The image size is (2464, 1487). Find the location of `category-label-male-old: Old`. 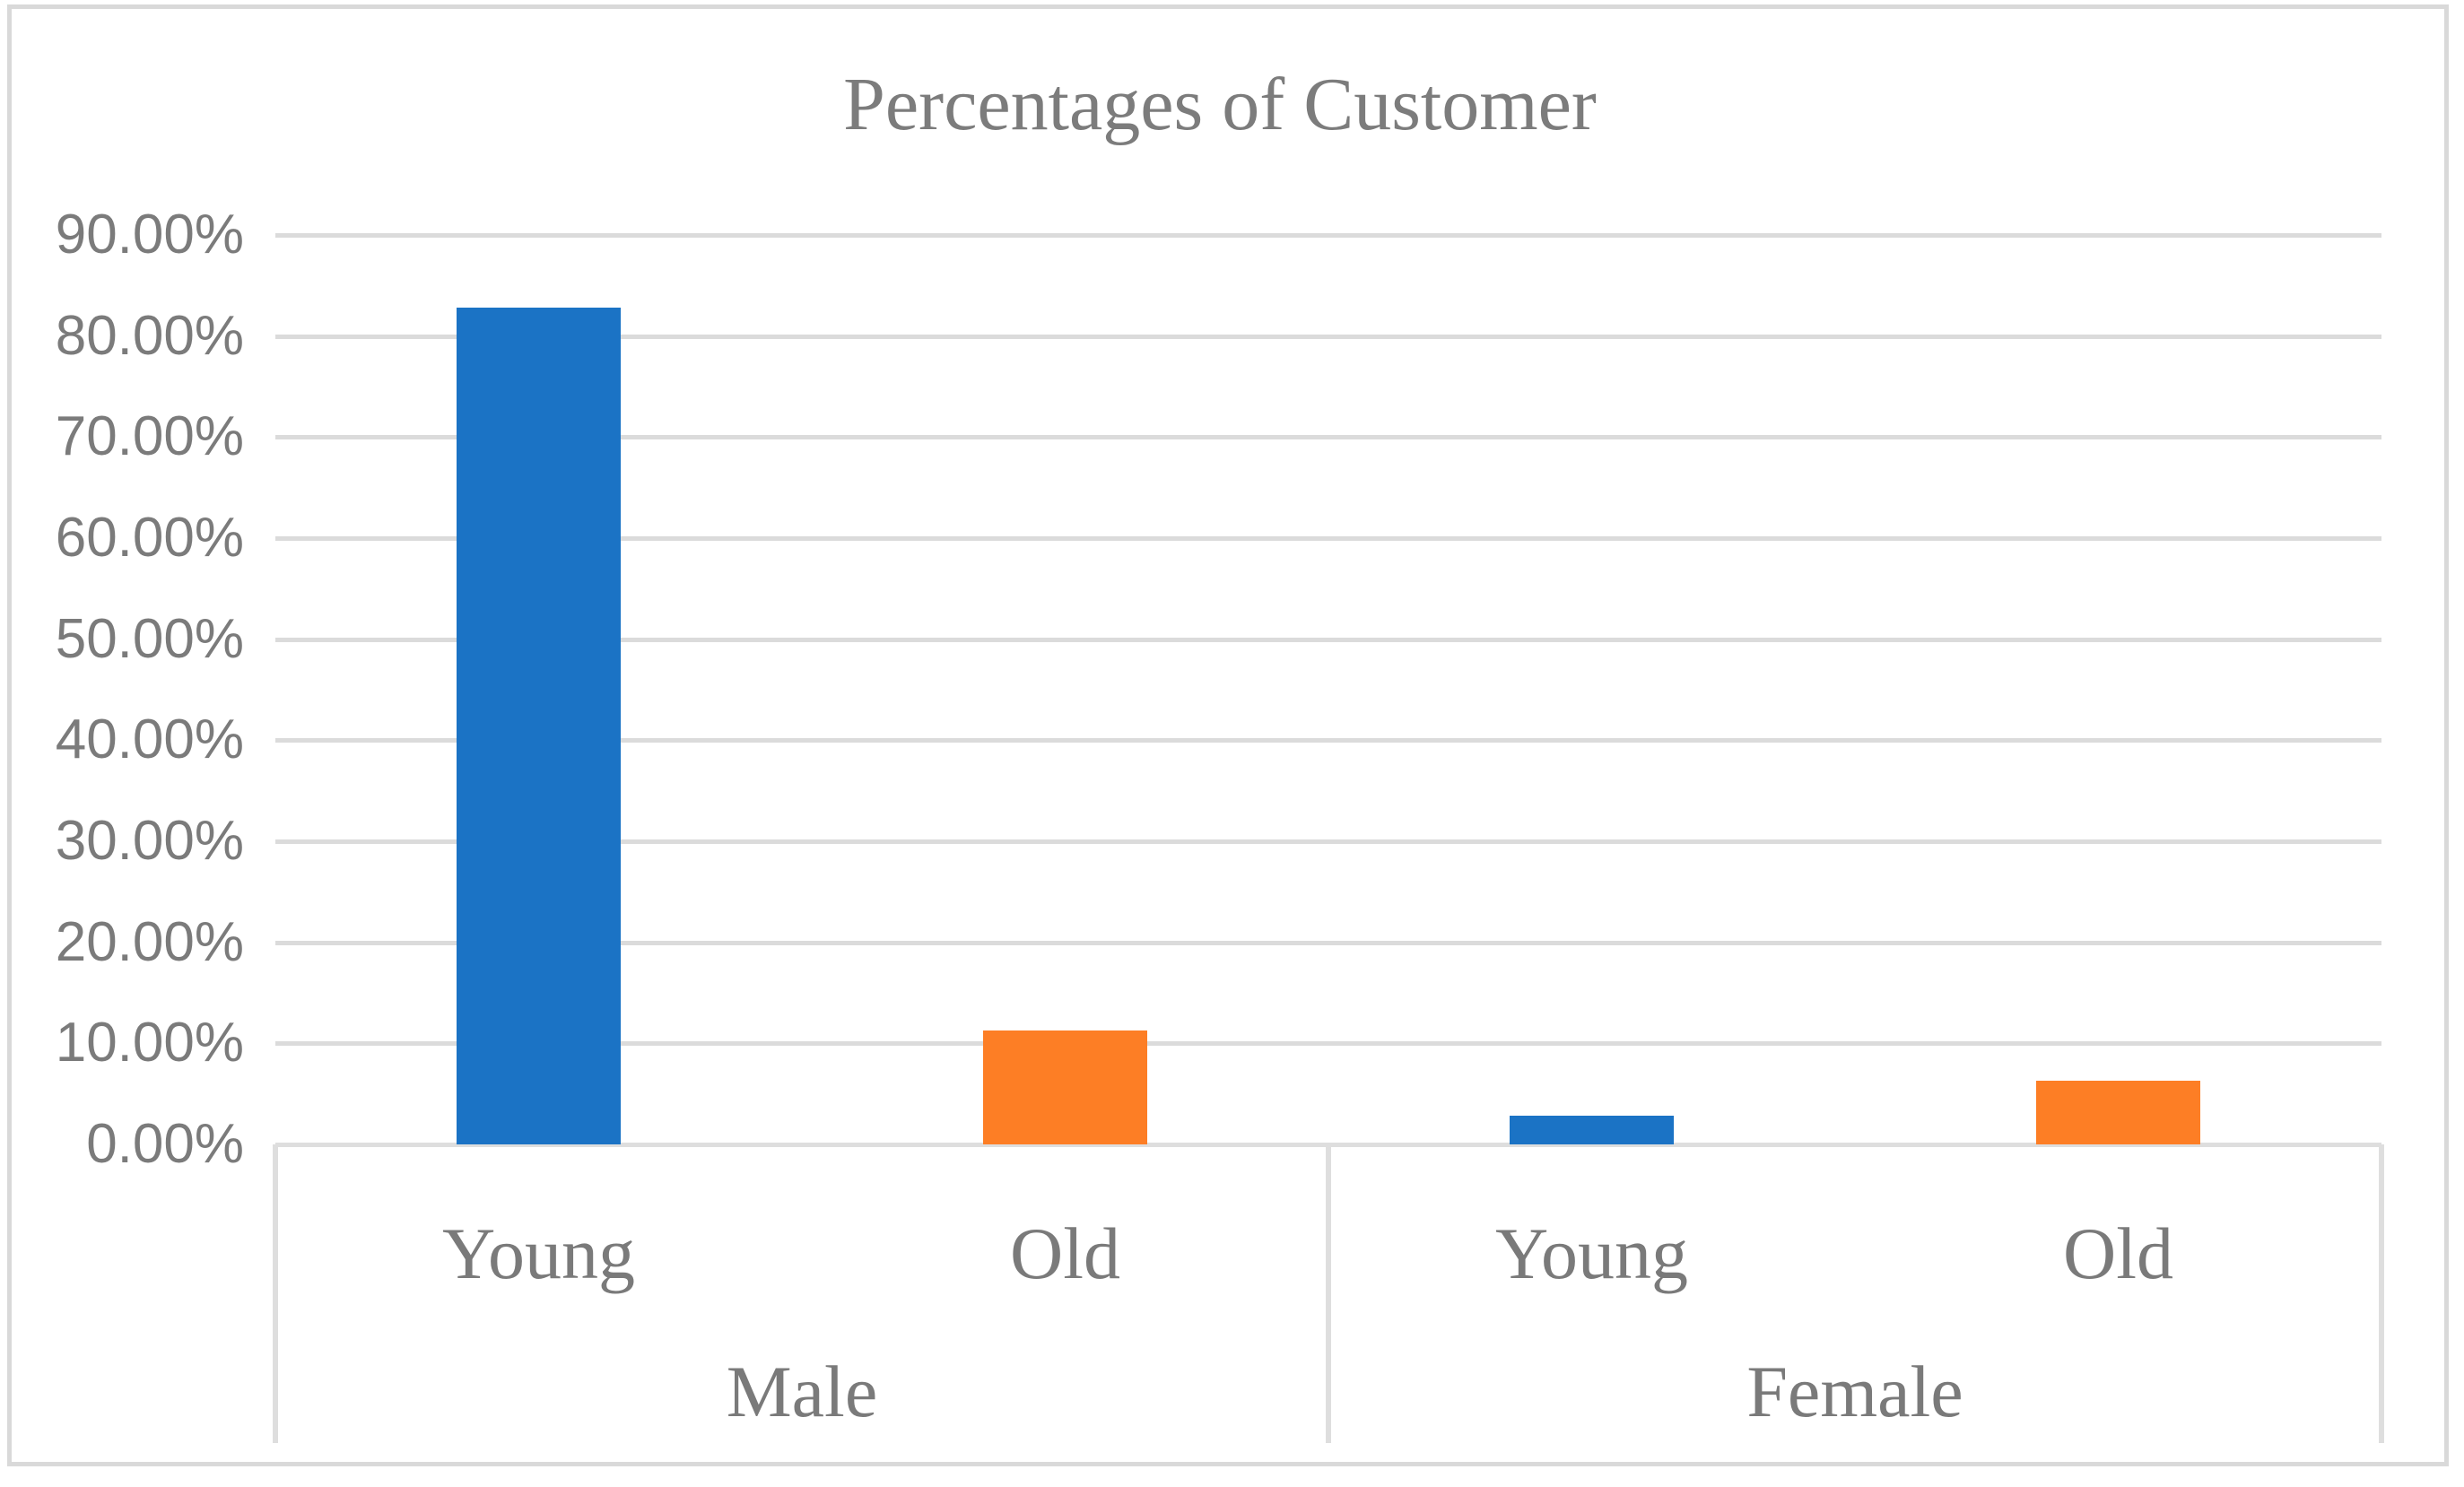

category-label-male-old: Old is located at coordinates (1065, 1253).